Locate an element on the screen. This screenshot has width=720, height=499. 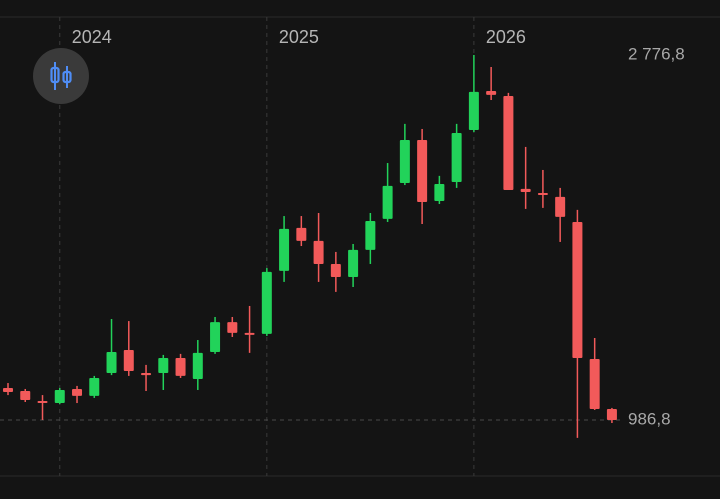
indicator-button is located at coordinates (61, 76).